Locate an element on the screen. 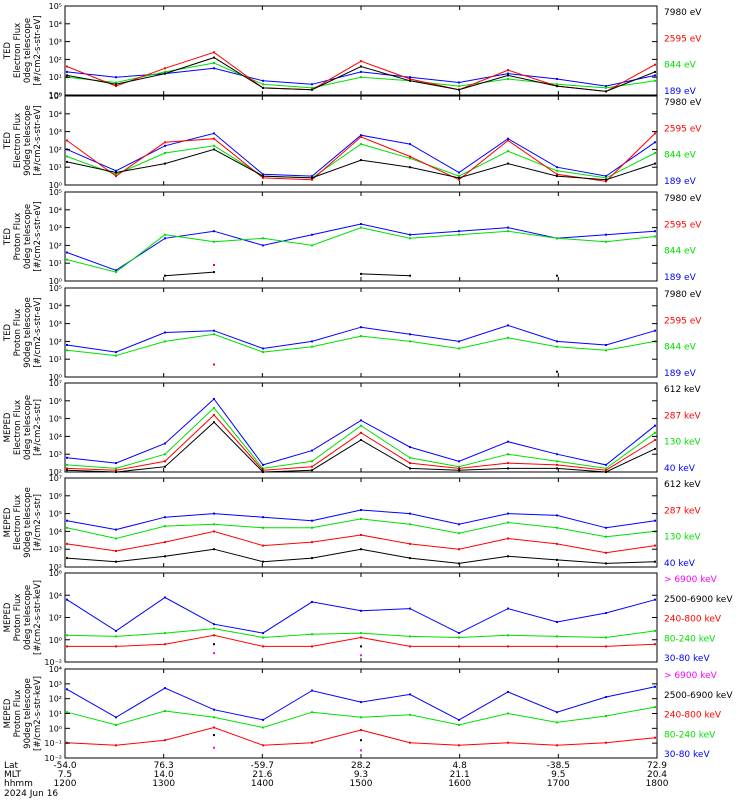 Image resolution: width=750 pixels, height=804 pixels. panel-5-ylabel-line: 0deg telescope is located at coordinates (28, 427).